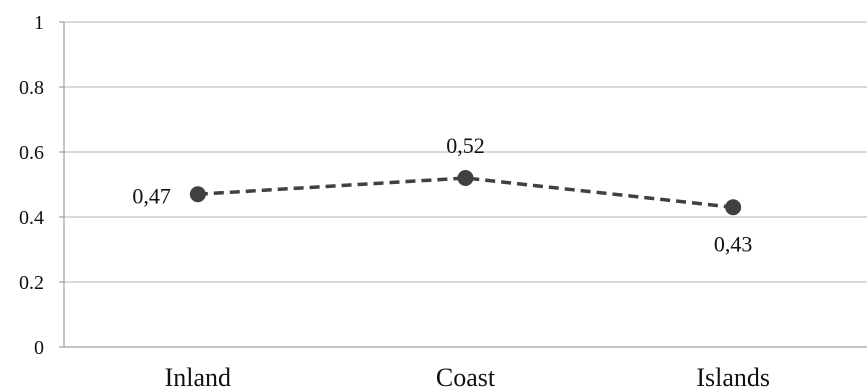  Describe the element at coordinates (198, 377) in the screenshot. I see `x-category-label: Inland` at that location.